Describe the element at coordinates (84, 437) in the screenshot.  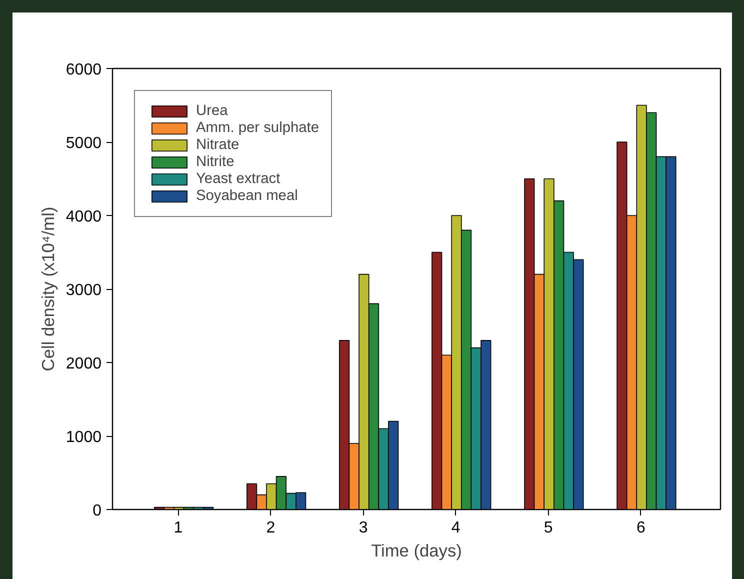
I see `y-tick-label: 1000` at that location.